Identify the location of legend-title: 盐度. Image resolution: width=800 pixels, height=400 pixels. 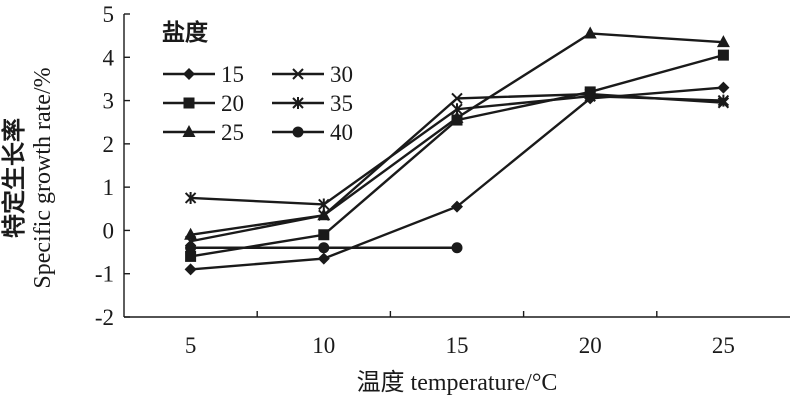
(185, 32).